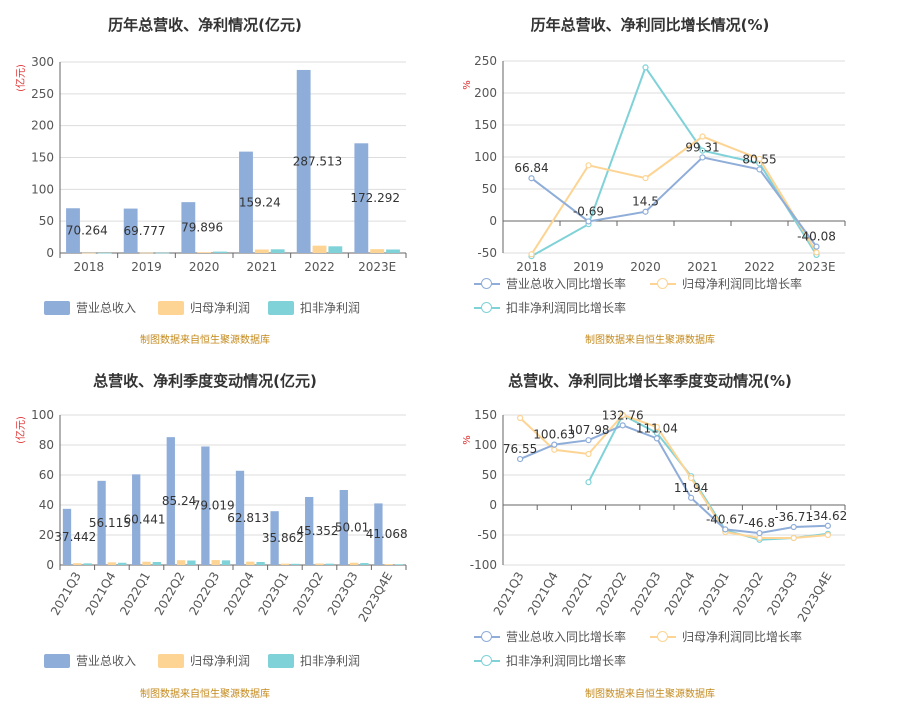 This screenshot has width=897, height=719. What do you see at coordinates (46, 505) in the screenshot?
I see `y-tick-label: 40` at bounding box center [46, 505].